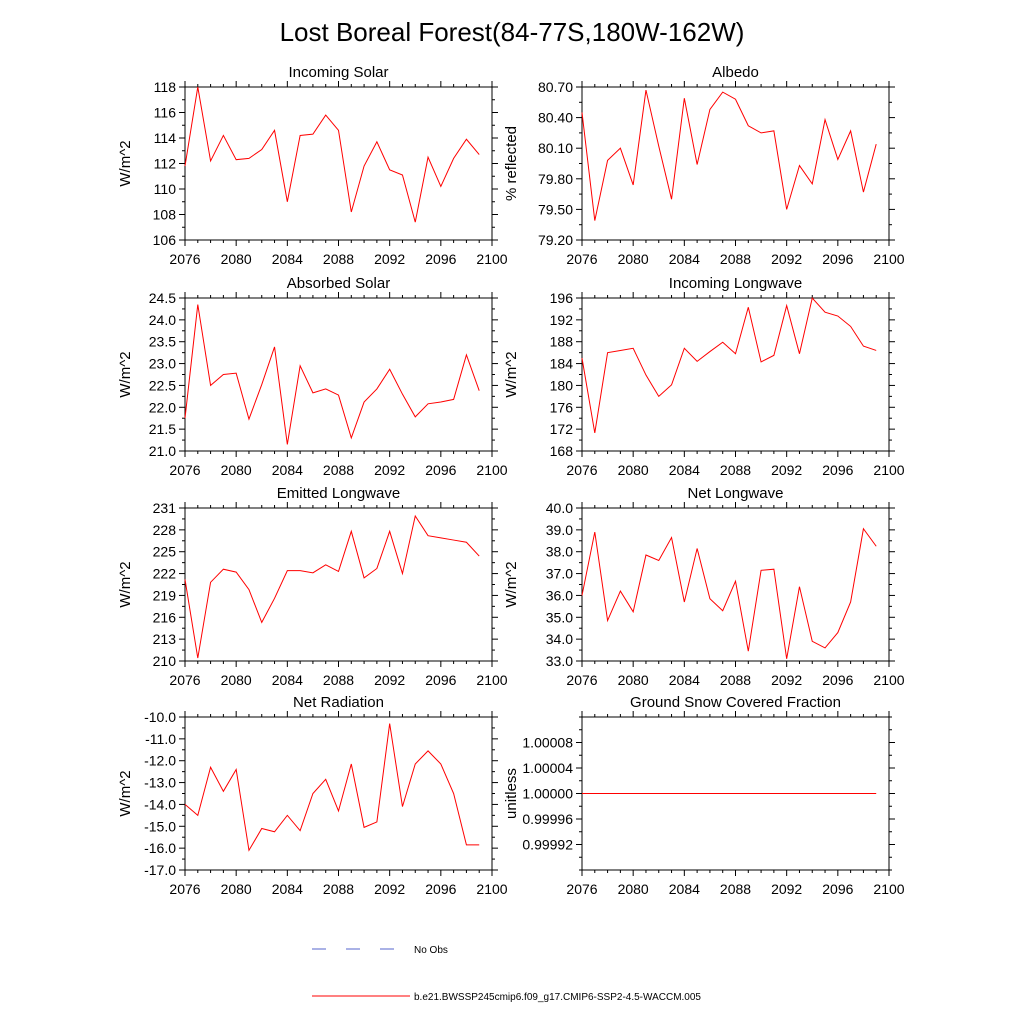 The image size is (1024, 1024). Describe the element at coordinates (431, 950) in the screenshot. I see `legend-obs-label: No Obs` at that location.